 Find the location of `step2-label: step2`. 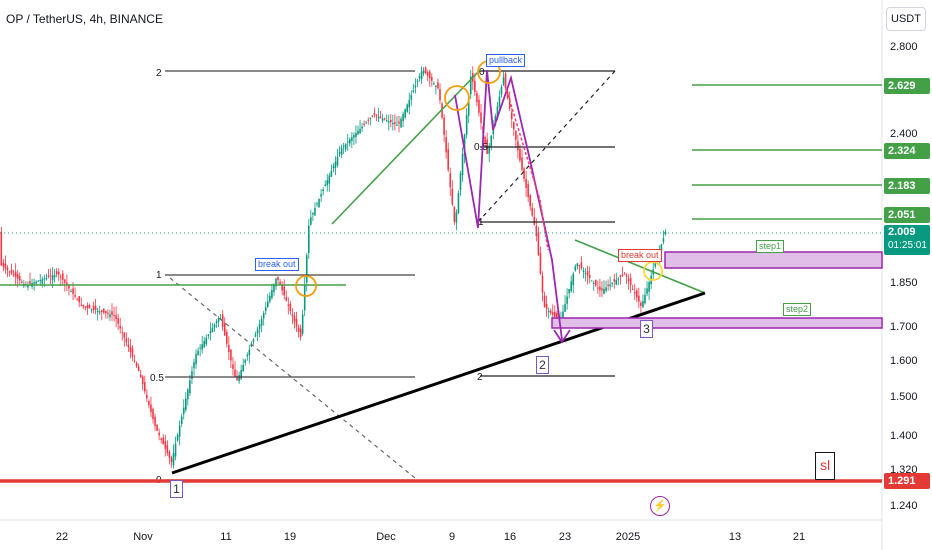

step2-label: step2 is located at coordinates (797, 309).